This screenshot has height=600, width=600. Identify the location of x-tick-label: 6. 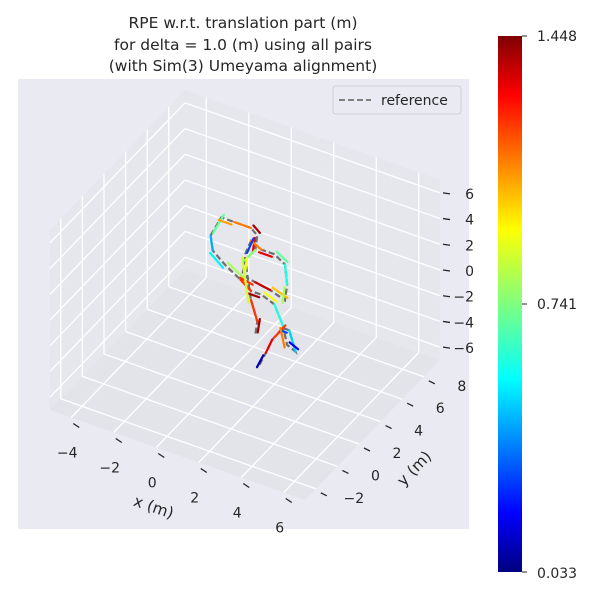
(279, 529).